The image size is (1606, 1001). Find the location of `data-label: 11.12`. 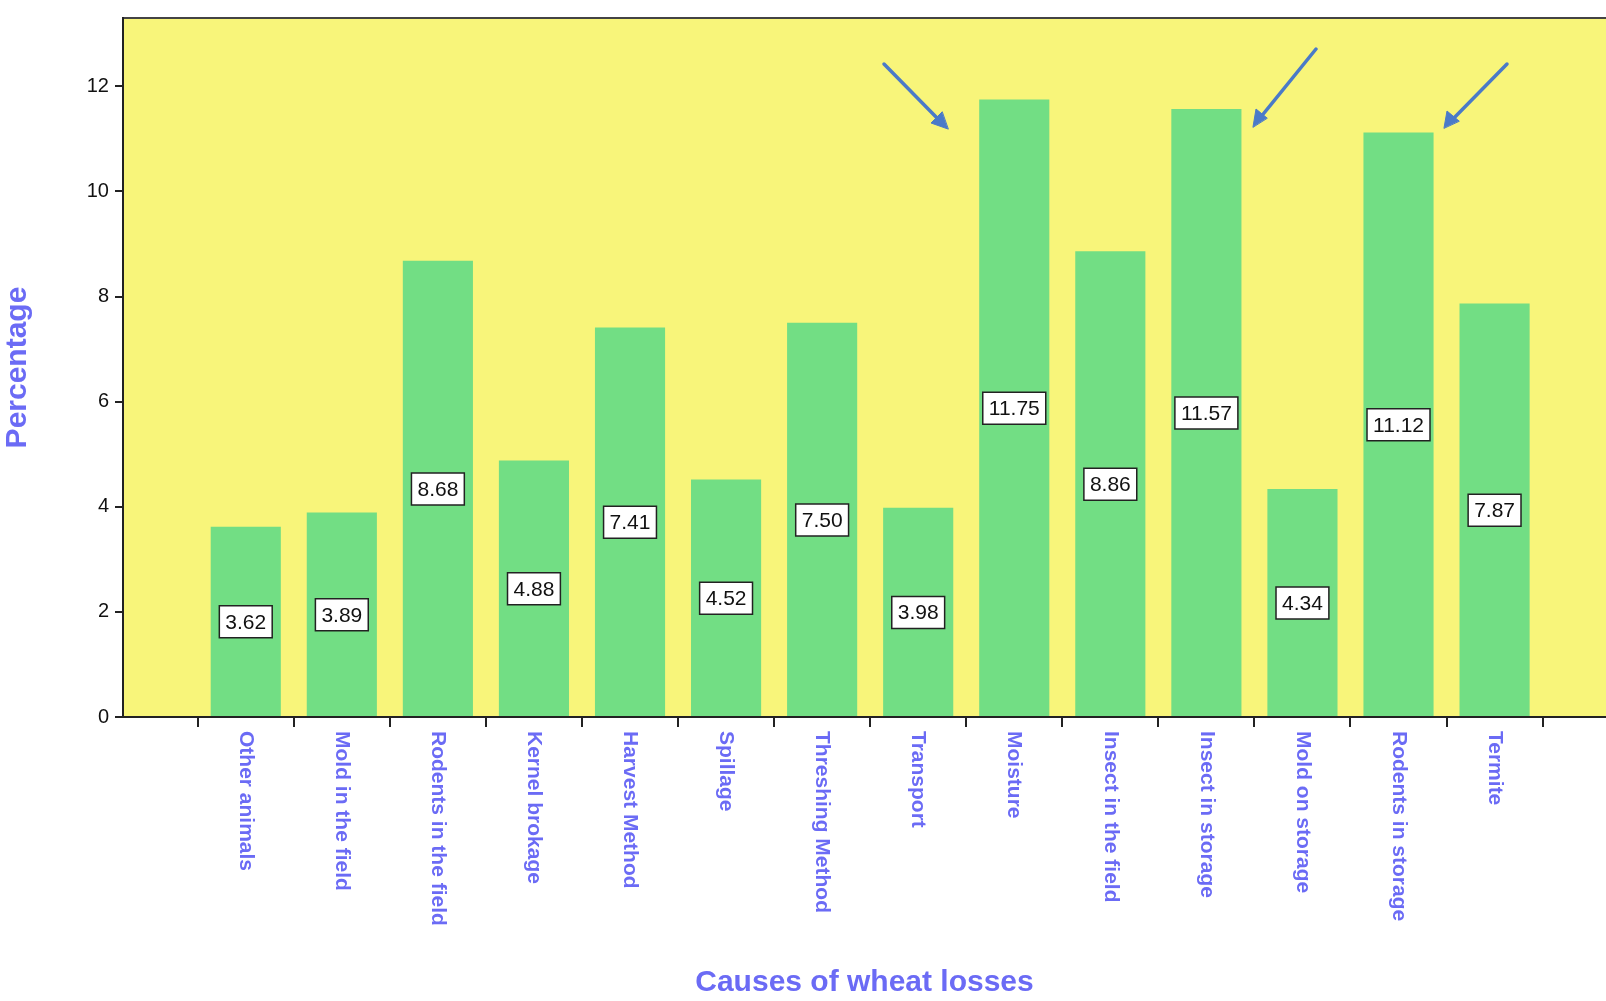

data-label: 11.12 is located at coordinates (1399, 424).